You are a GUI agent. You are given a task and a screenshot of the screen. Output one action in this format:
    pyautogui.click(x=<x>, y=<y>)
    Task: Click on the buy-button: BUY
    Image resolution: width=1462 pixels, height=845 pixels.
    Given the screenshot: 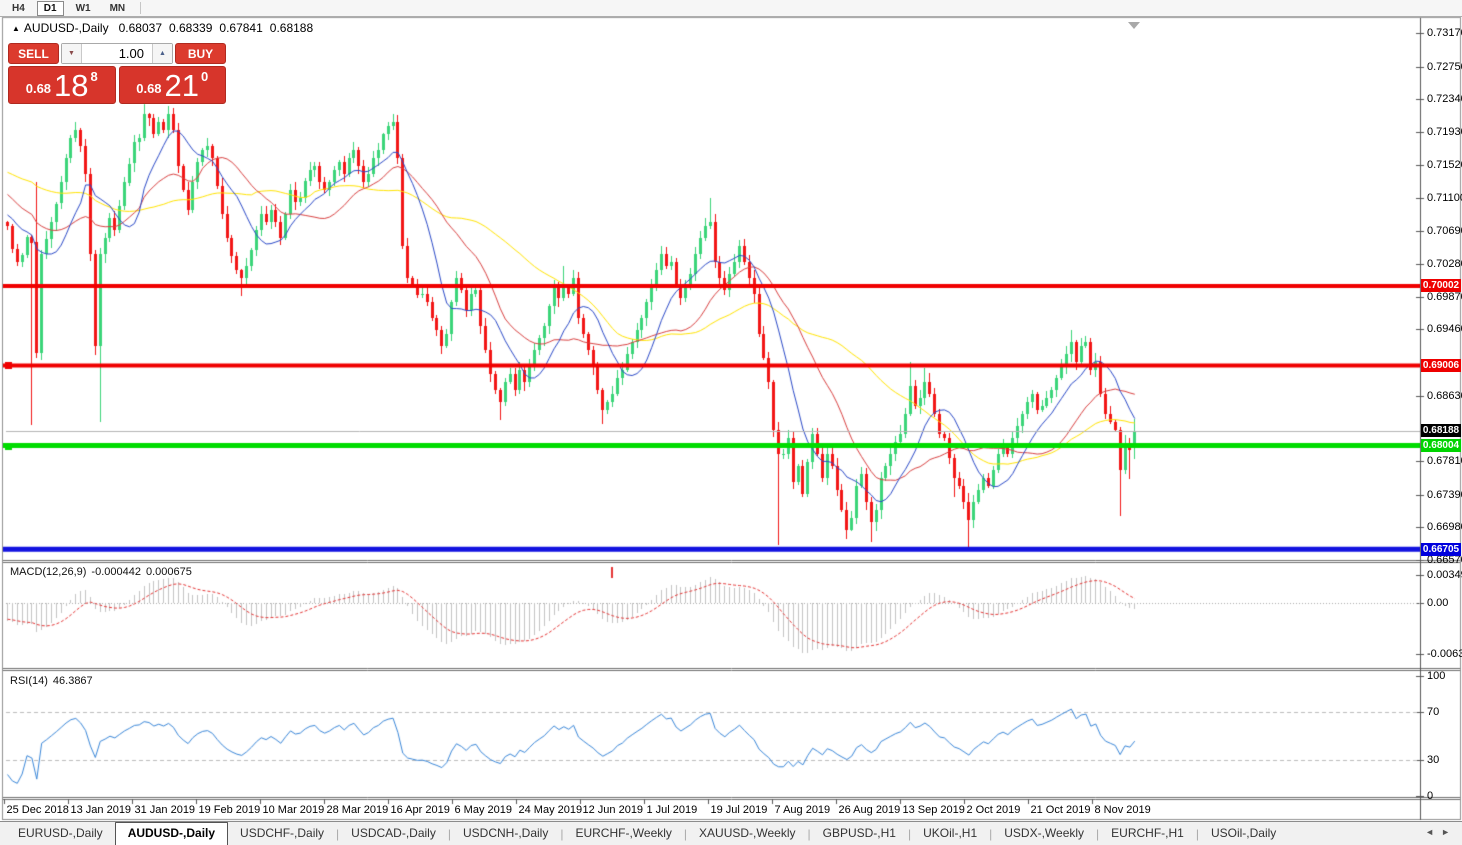 What is the action you would take?
    pyautogui.click(x=200, y=53)
    